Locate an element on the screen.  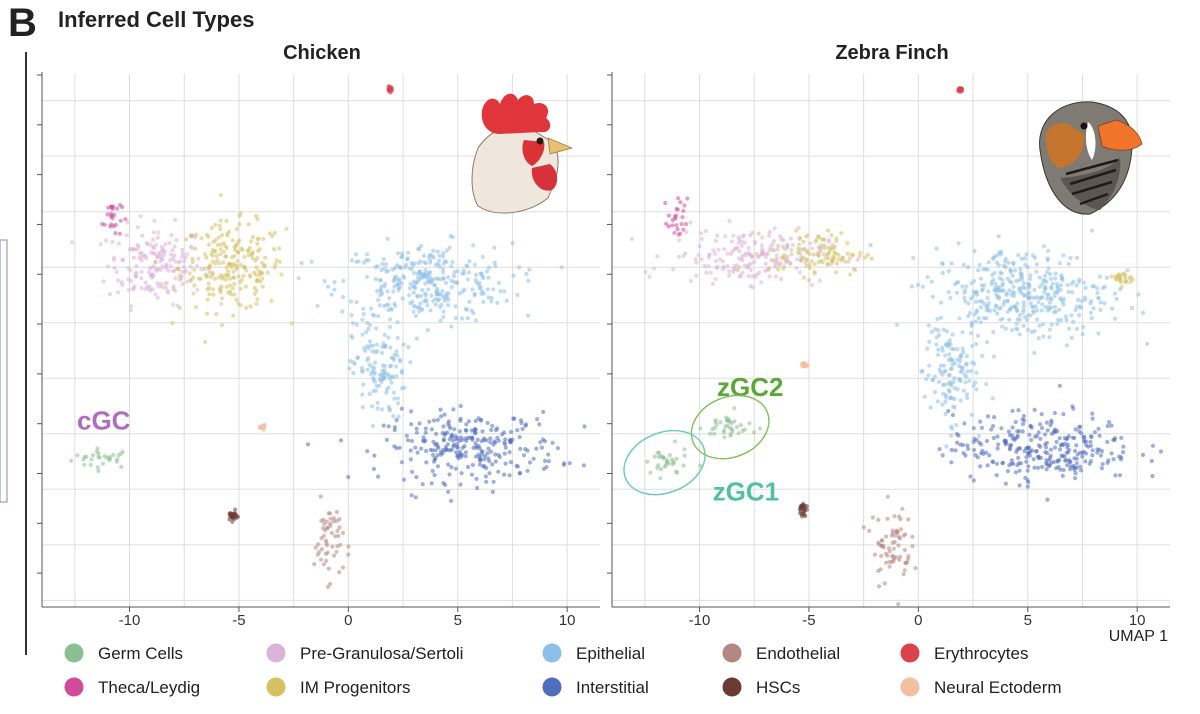
legend-item: Germ Cells is located at coordinates (123, 653).